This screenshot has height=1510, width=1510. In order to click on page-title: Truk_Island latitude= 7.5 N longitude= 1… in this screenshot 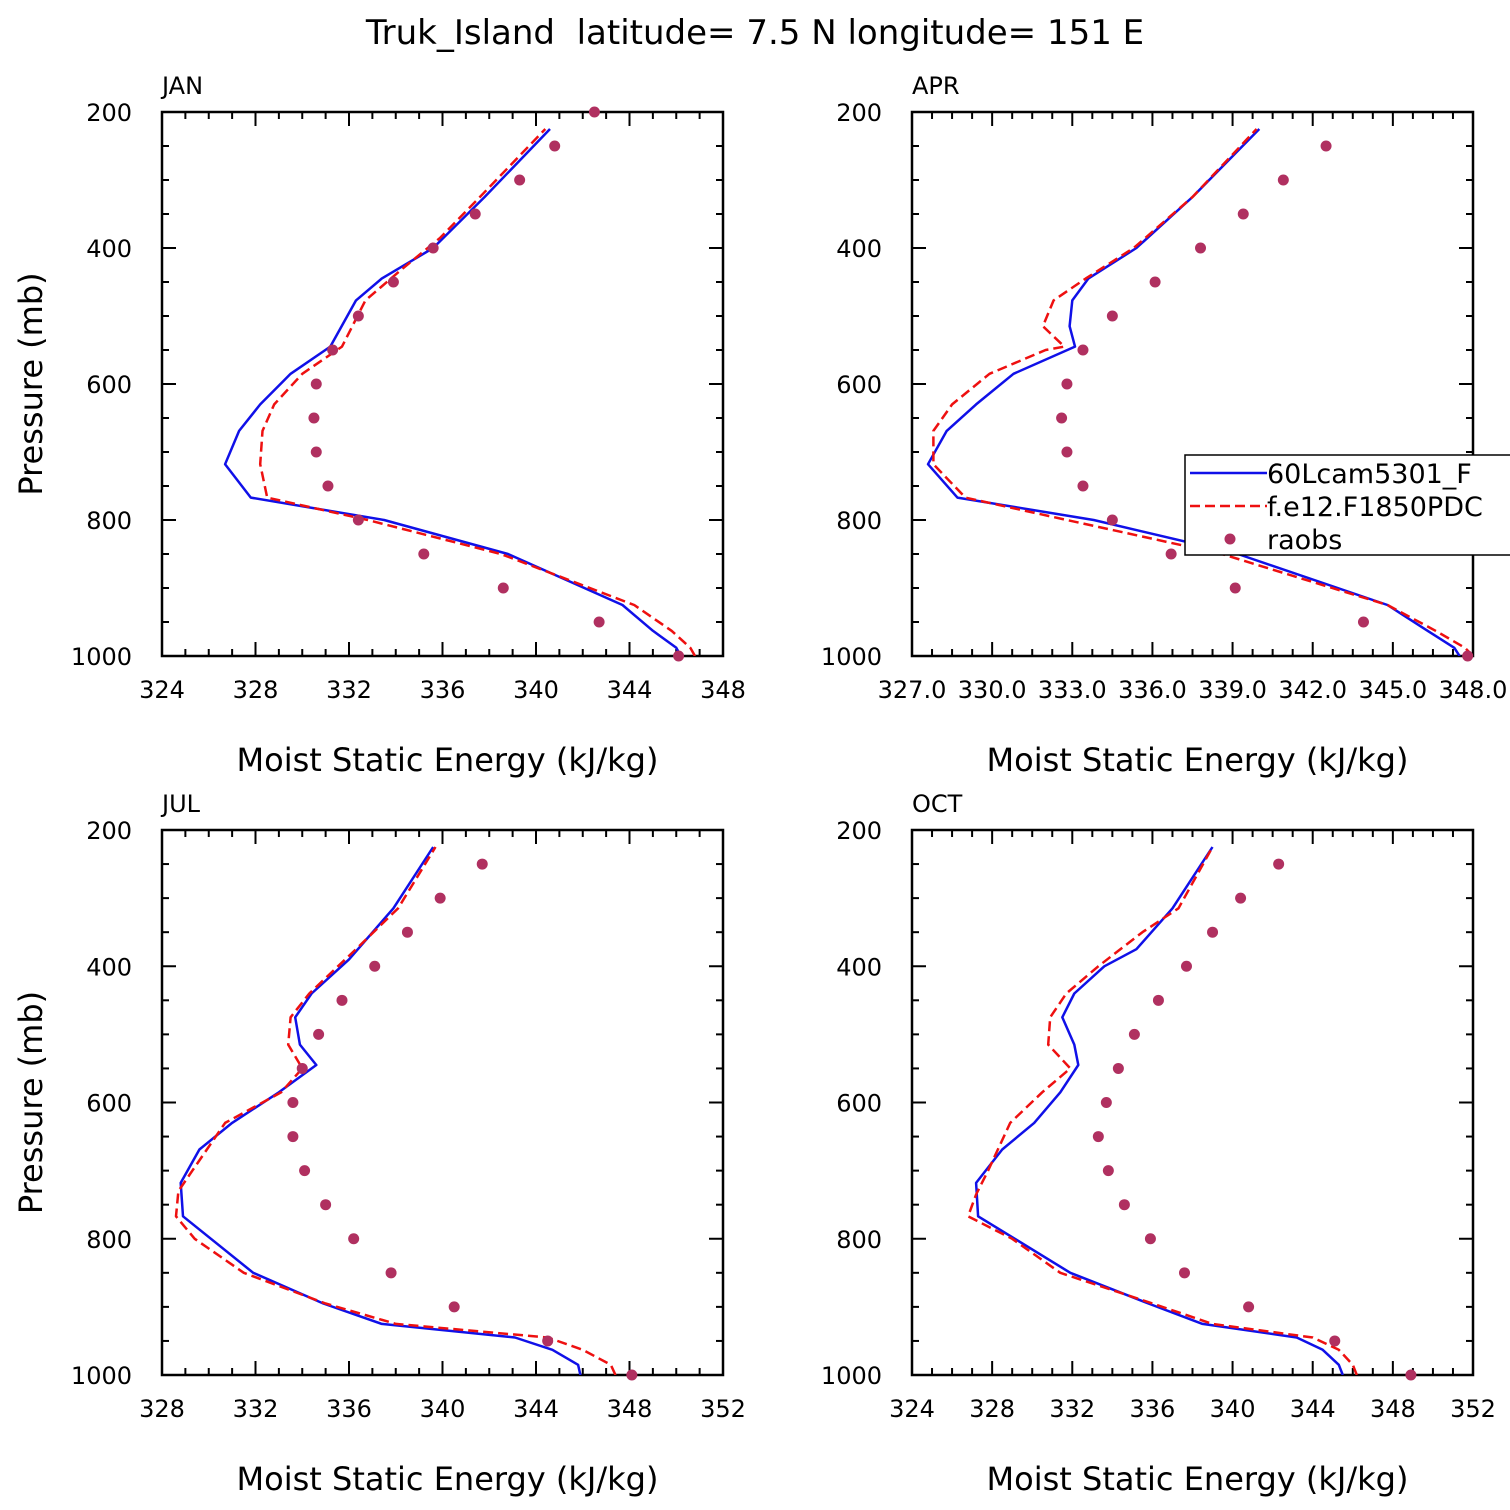, I will do `click(754, 33)`.